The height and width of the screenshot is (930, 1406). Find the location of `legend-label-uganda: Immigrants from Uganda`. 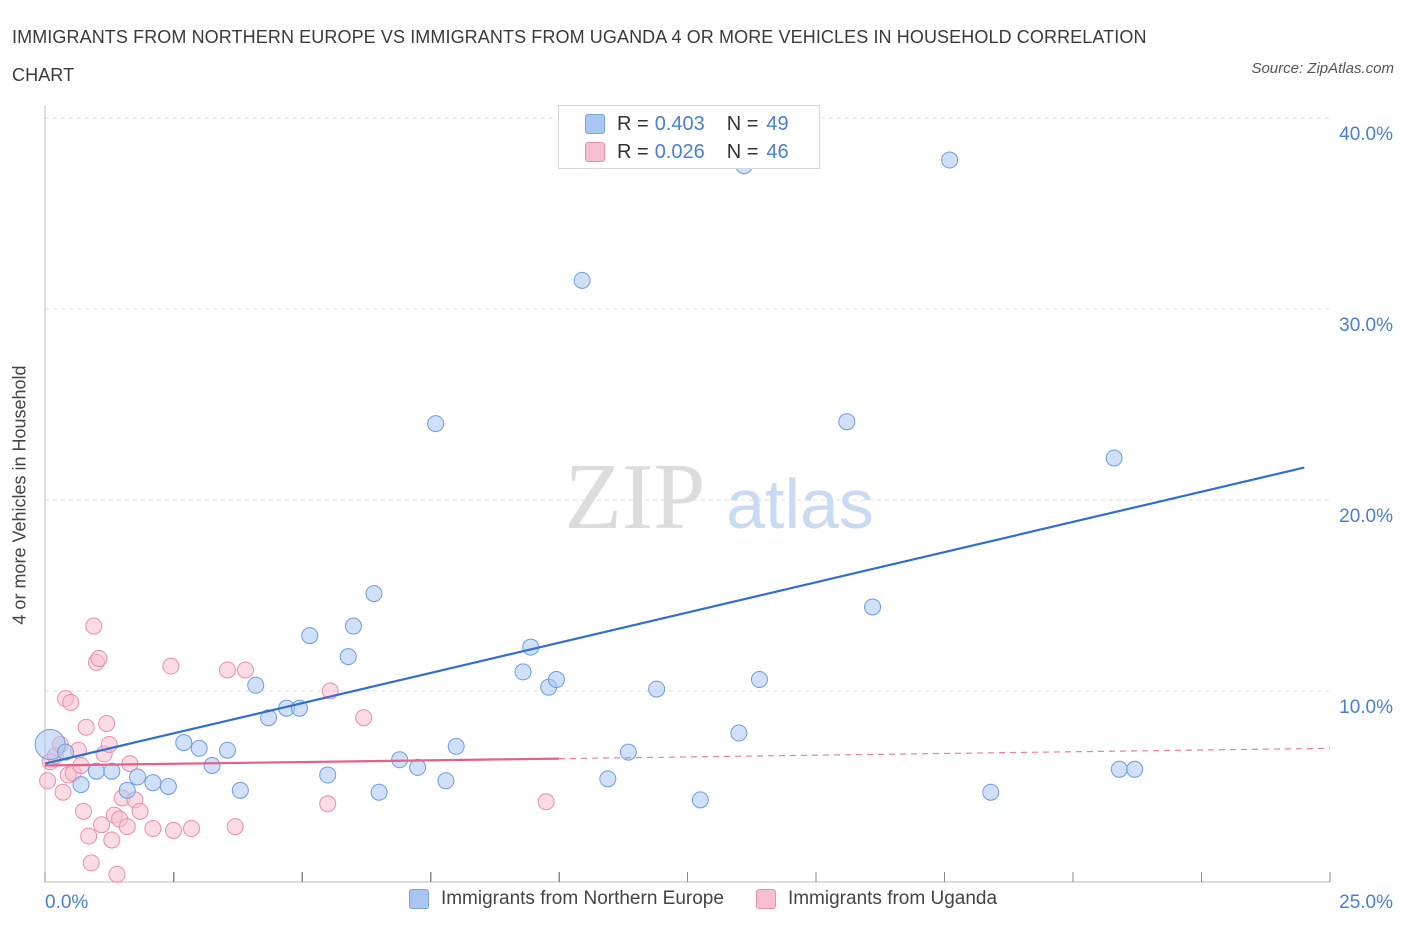

legend-label-uganda: Immigrants from Uganda is located at coordinates (892, 898).